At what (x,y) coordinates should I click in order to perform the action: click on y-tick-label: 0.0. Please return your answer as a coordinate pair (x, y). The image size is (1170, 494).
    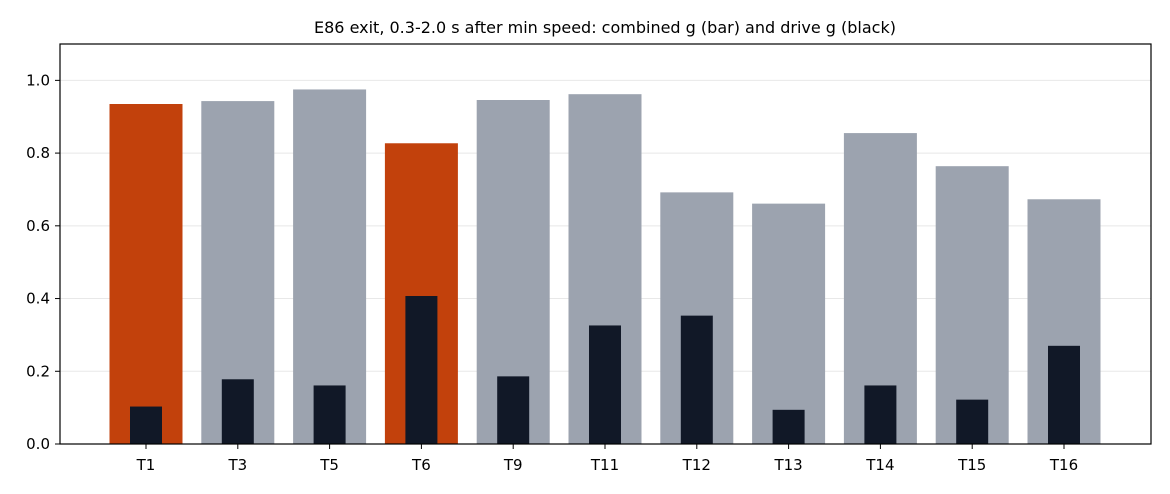
    Looking at the image, I should click on (38, 444).